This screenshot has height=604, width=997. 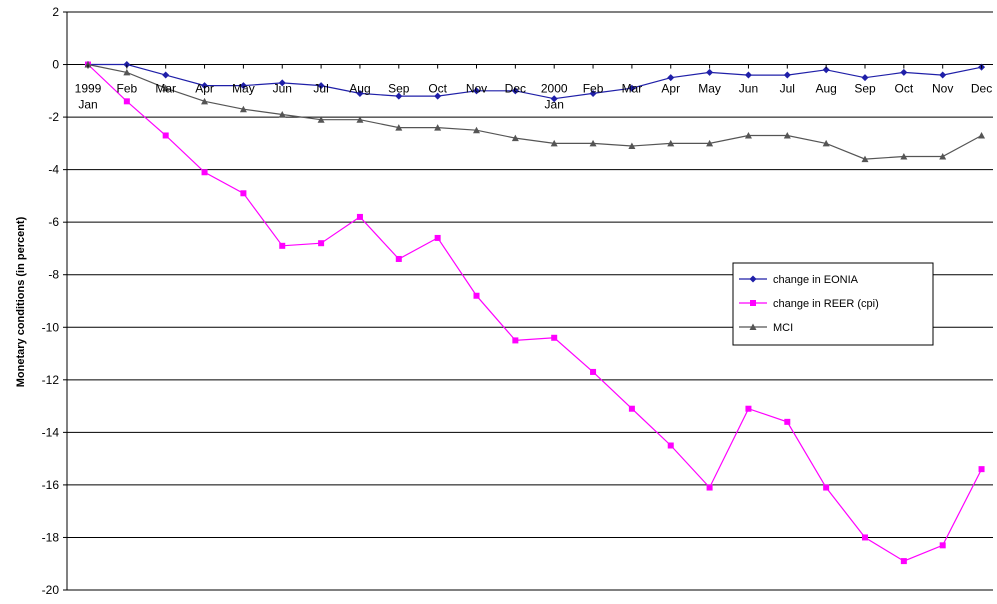 I want to click on y-tick-label: 0, so click(x=55, y=65).